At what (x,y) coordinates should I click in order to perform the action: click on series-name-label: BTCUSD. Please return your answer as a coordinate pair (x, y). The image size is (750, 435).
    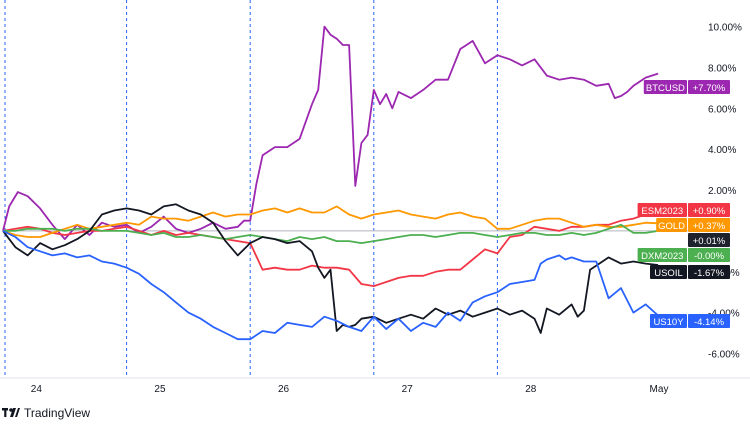
    Looking at the image, I should click on (665, 88).